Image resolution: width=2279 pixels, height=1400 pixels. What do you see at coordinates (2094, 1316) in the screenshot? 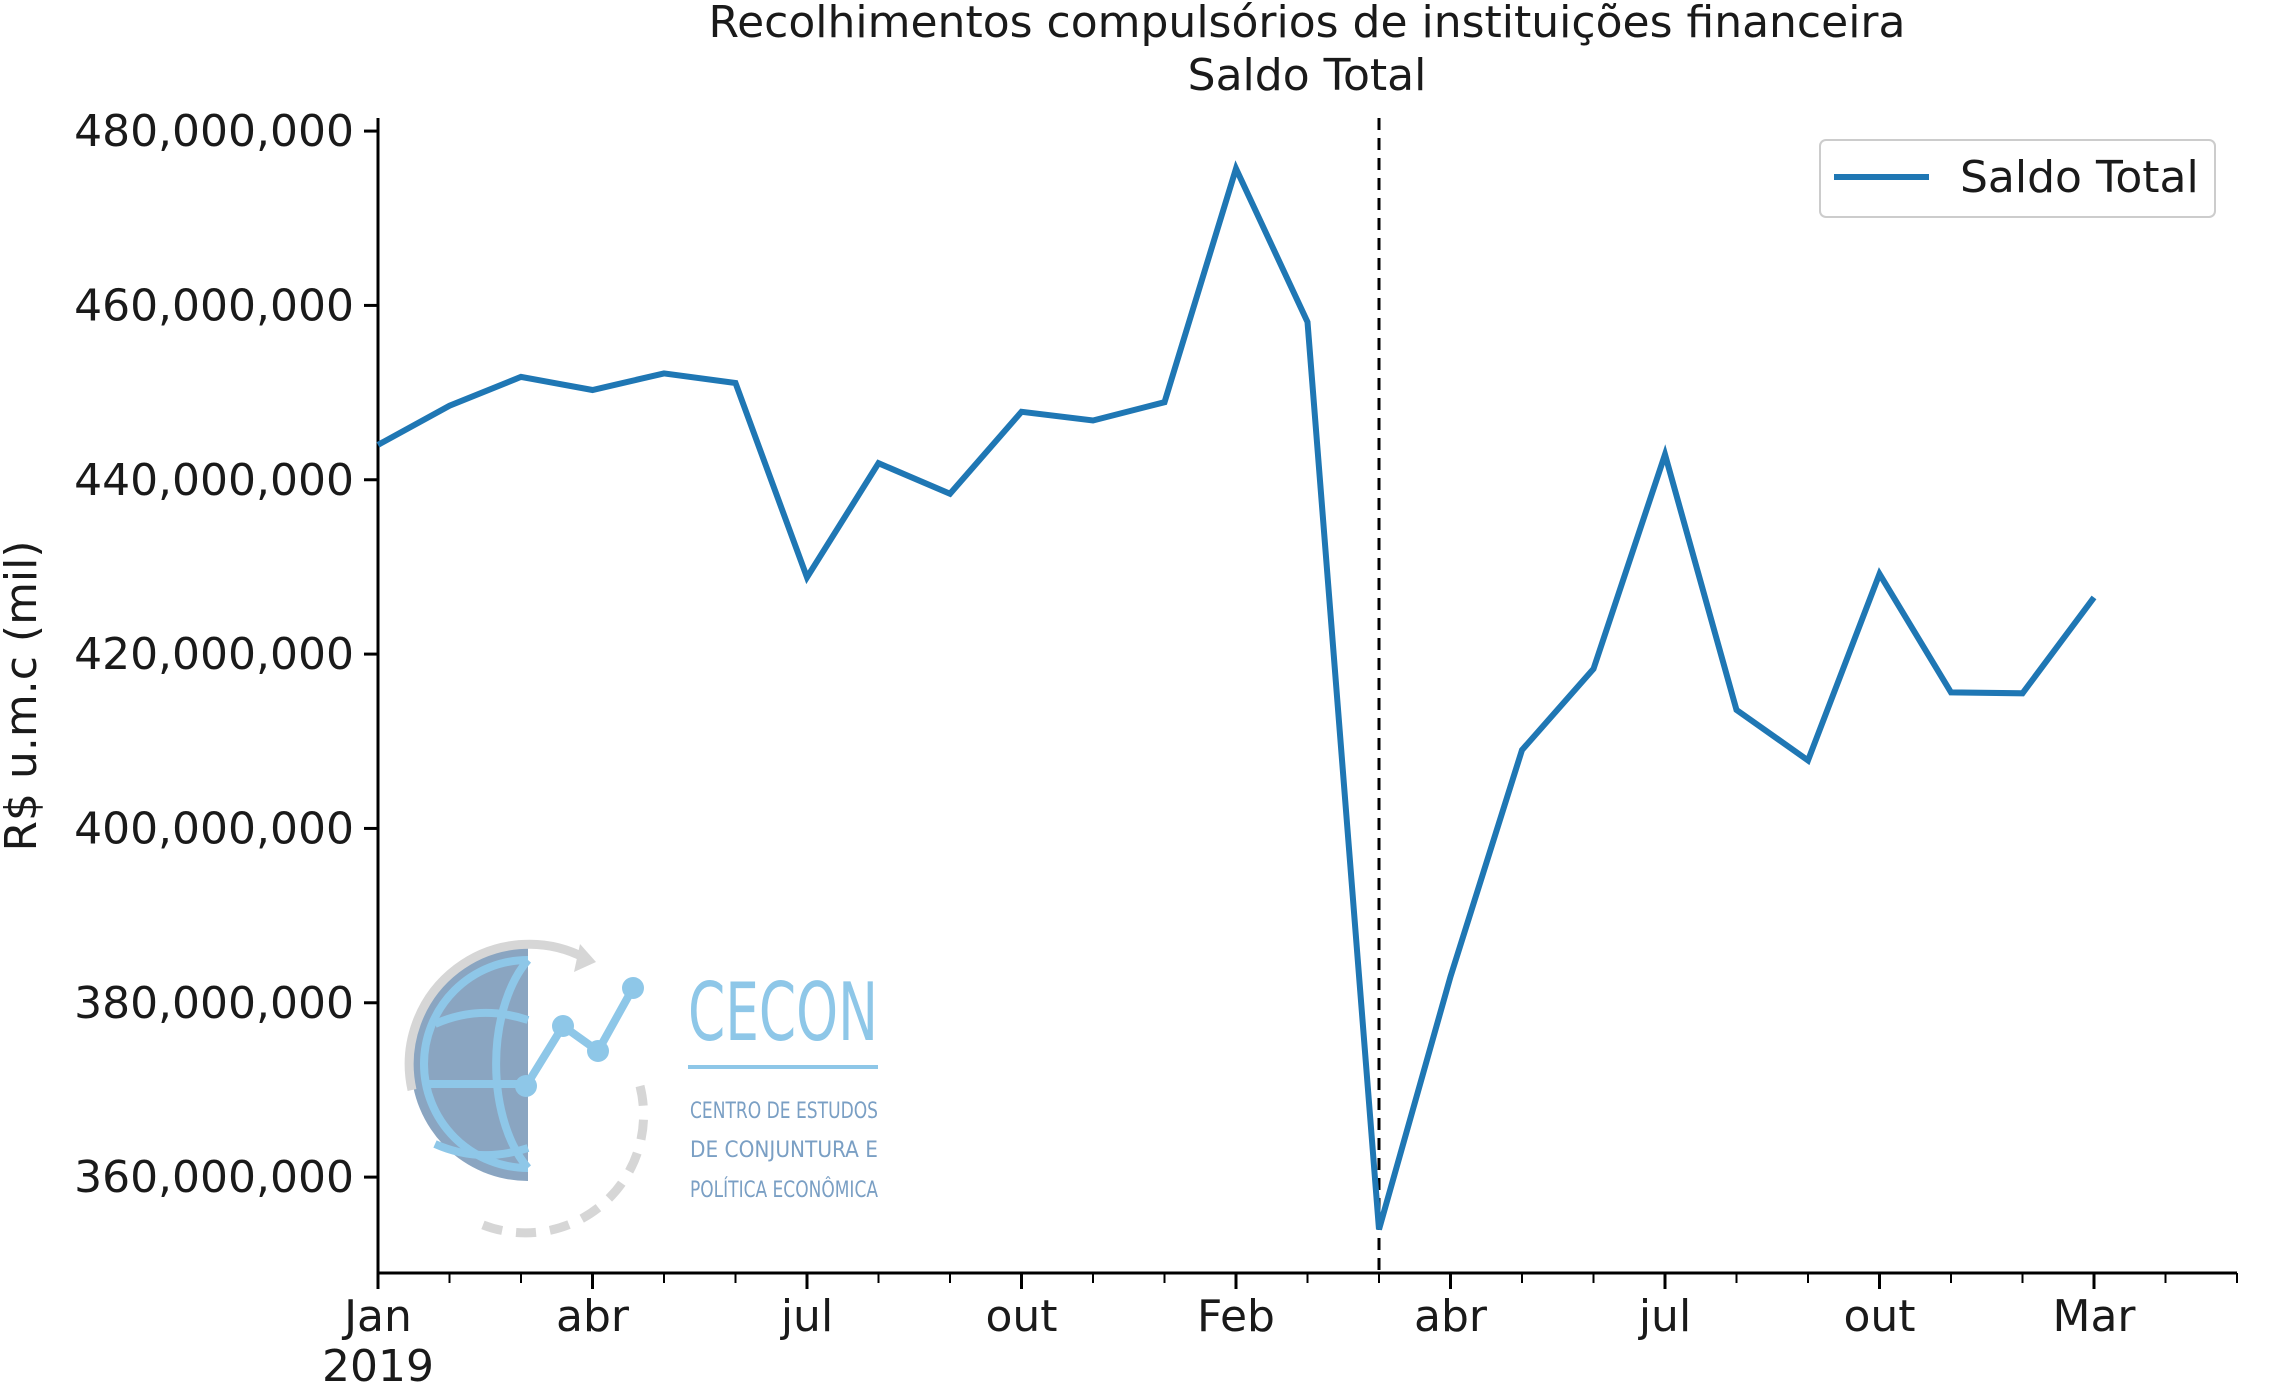
I see `x-tick-label: Mar` at bounding box center [2094, 1316].